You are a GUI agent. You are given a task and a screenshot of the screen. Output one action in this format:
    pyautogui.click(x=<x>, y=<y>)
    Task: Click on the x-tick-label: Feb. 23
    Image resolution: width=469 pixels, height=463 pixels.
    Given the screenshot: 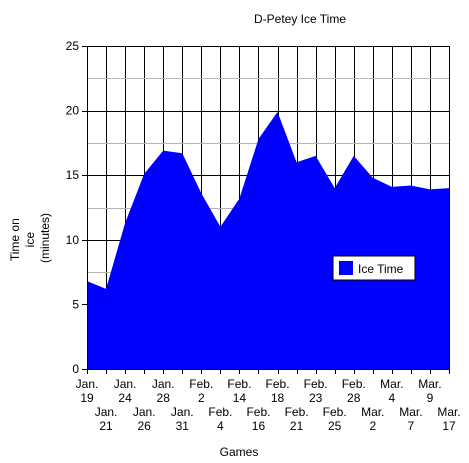 What is the action you would take?
    pyautogui.click(x=316, y=391)
    